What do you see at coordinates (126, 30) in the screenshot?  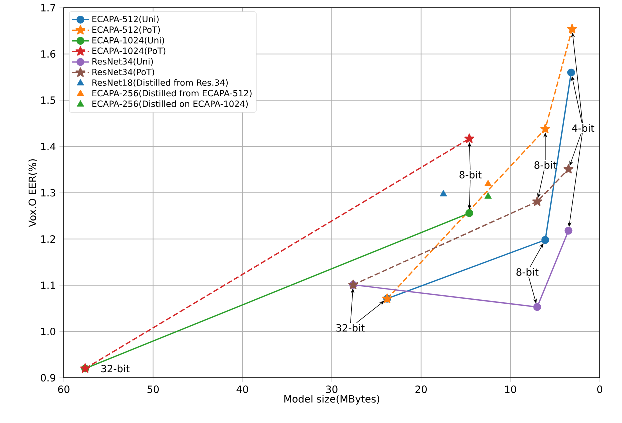 I see `legend-label: ECAPA-512(PoT)` at bounding box center [126, 30].